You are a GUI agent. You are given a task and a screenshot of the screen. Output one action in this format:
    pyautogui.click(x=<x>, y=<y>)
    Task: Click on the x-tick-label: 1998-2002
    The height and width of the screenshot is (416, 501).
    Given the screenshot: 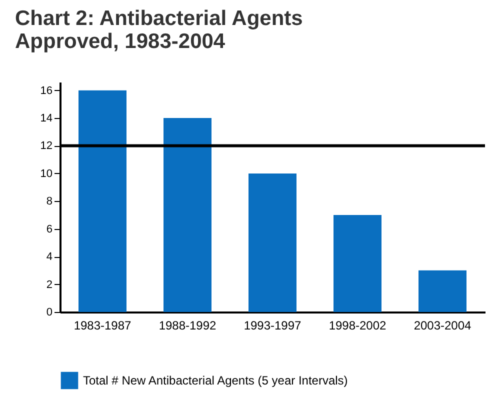 What is the action you would take?
    pyautogui.click(x=357, y=325)
    